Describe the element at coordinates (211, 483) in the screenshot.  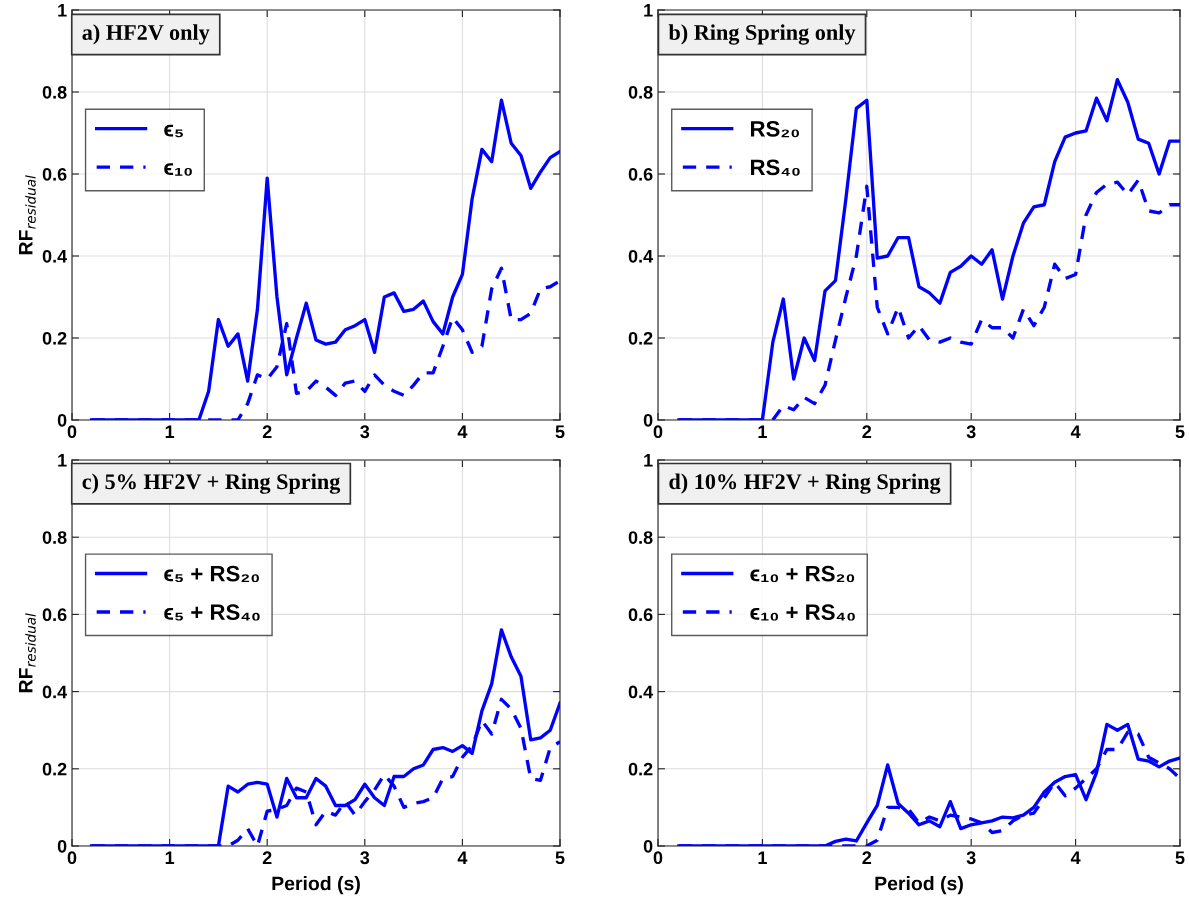
I see `text: c) 5% HF2V + Ring Spring` at that location.